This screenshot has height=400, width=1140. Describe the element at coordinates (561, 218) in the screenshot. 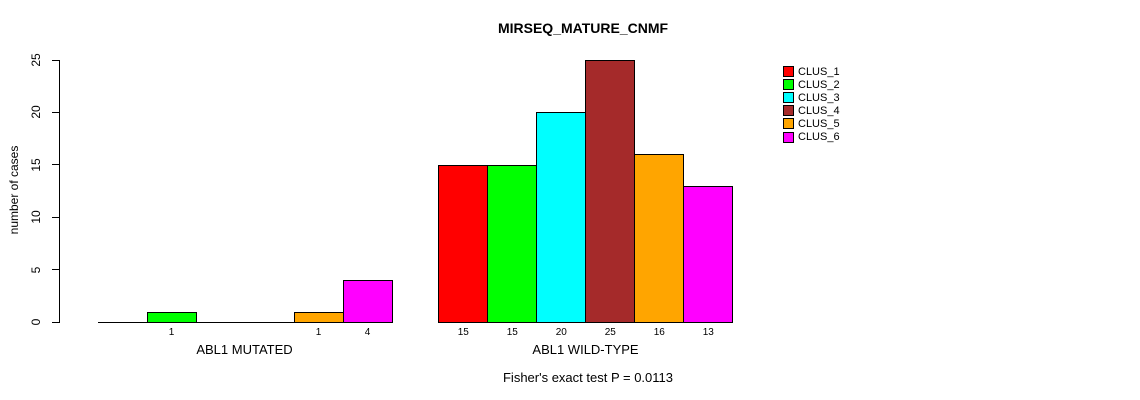

I see `bar-clus_3-group2` at that location.